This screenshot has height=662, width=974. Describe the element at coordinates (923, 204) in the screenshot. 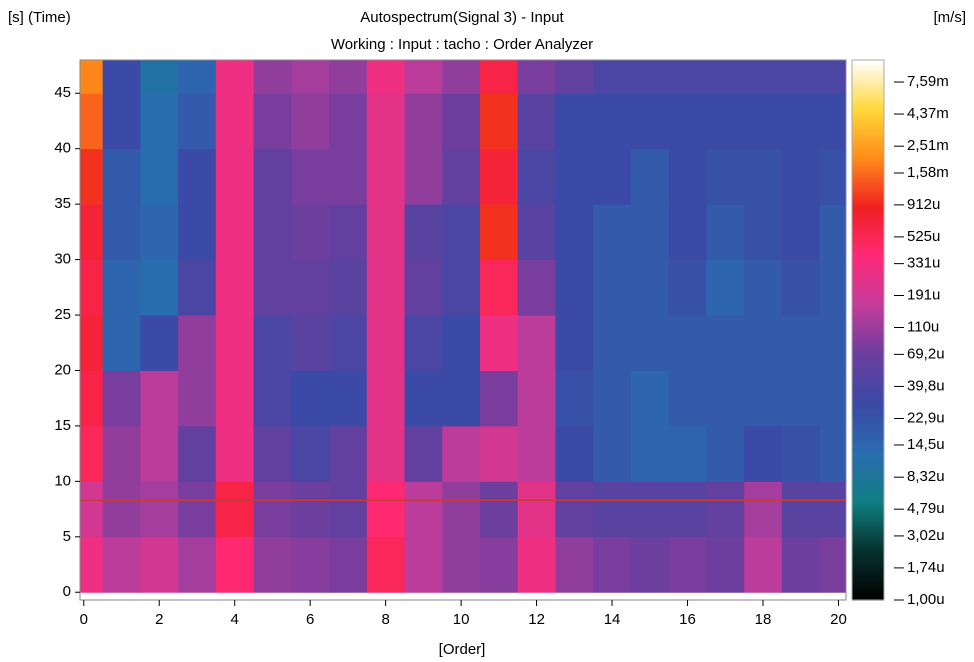

I see `colorbar-tick-label: 912u` at that location.